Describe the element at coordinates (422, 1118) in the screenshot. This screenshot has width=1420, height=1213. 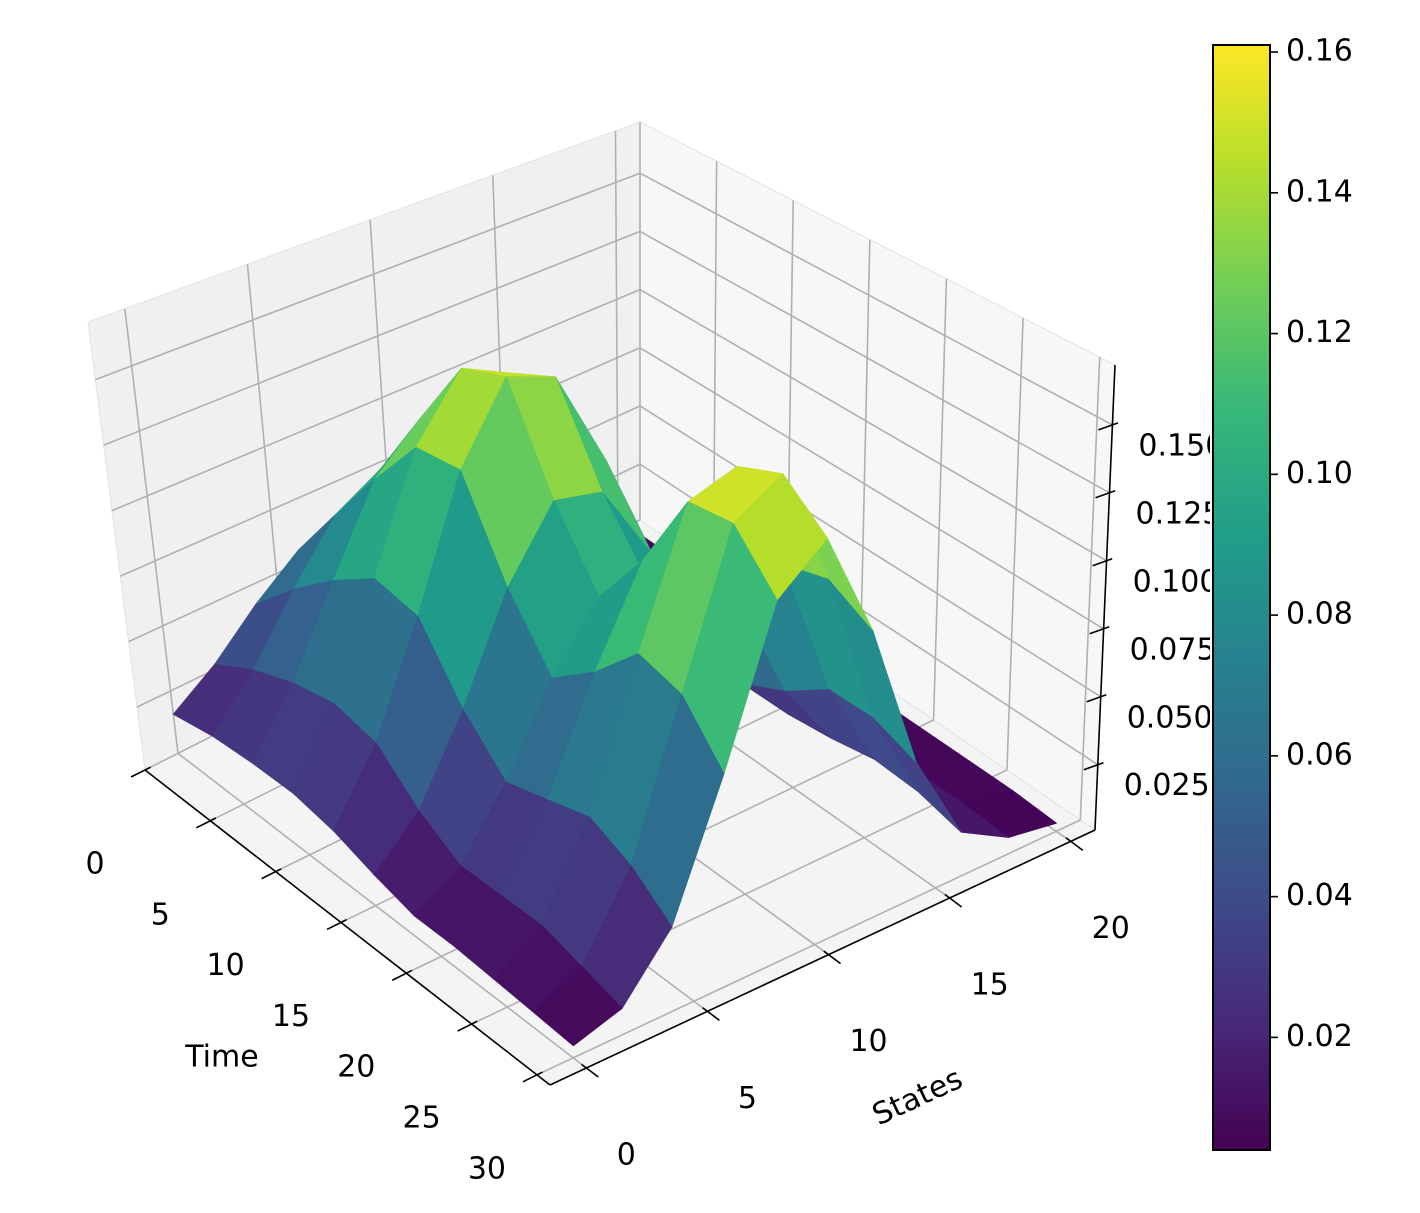
I see `x-tick-label: 25` at that location.